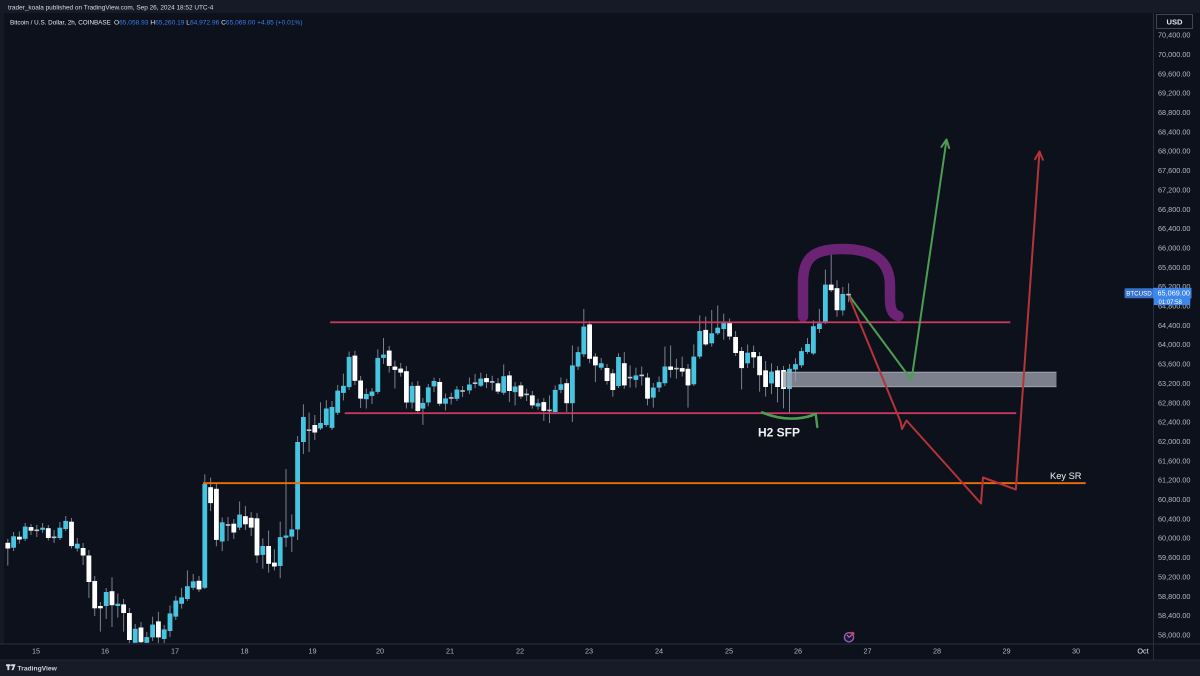  What do you see at coordinates (1142, 651) in the screenshot?
I see `svg-text: Oct` at bounding box center [1142, 651].